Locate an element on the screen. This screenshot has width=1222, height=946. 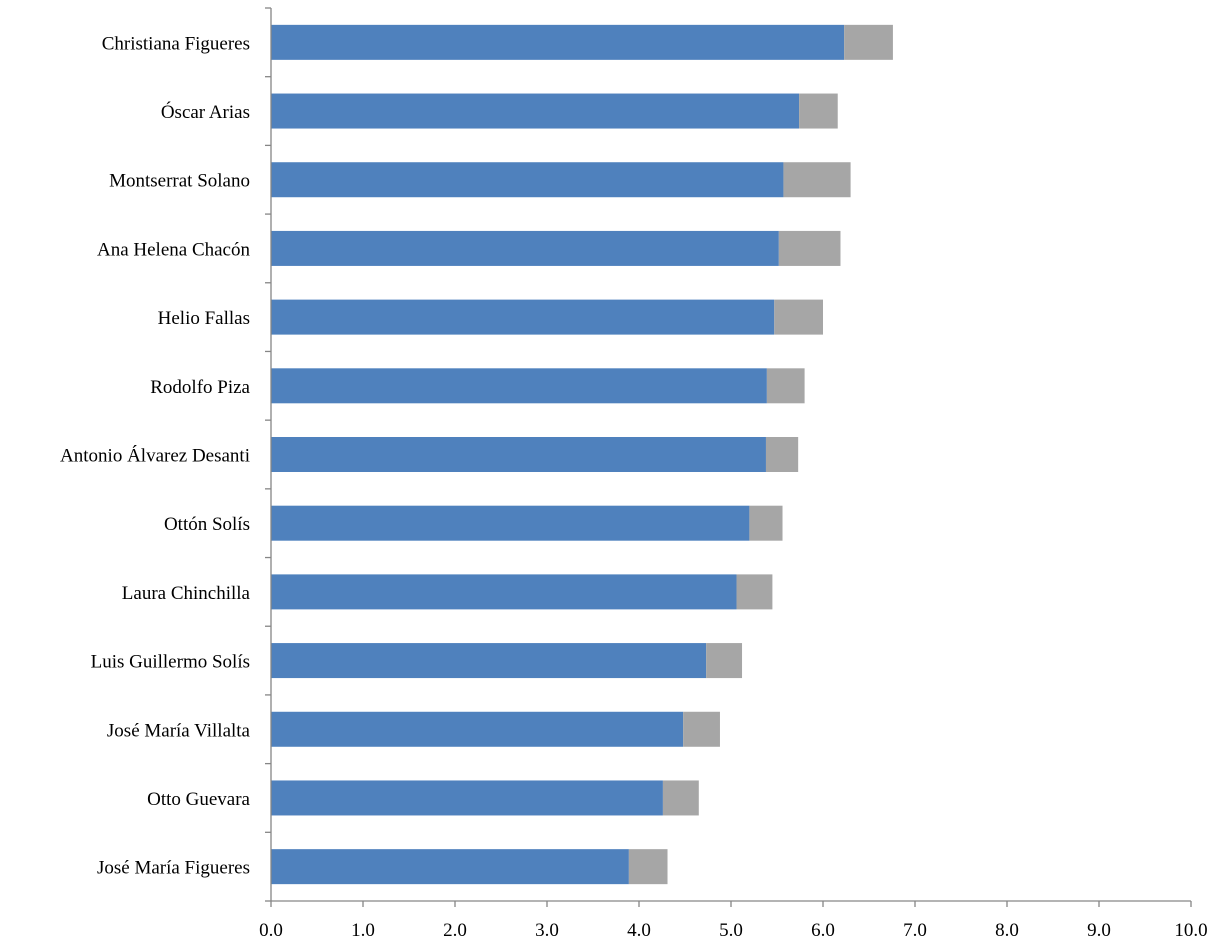
x-tick-label: 2.0 is located at coordinates (455, 930).